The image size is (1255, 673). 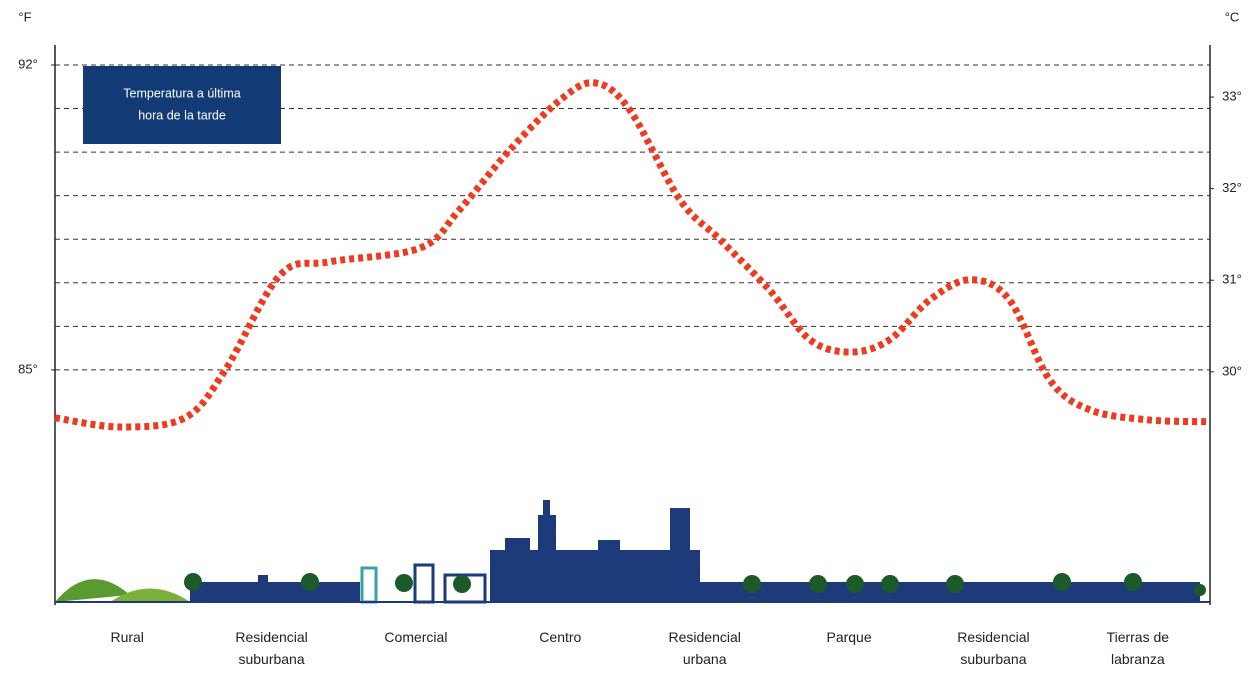 I want to click on y2-tick-label: 31°, so click(x=1232, y=279).